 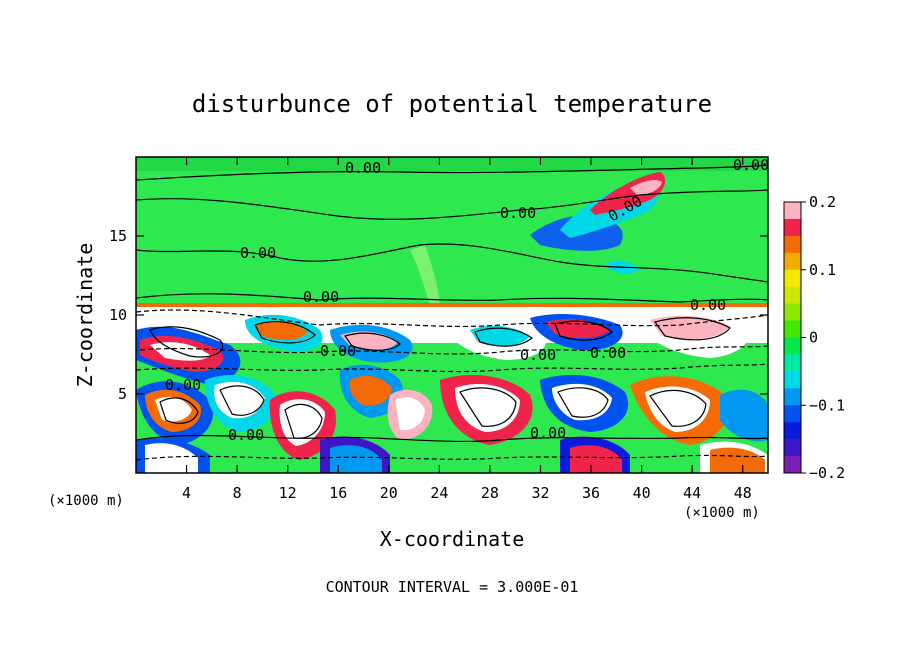 What do you see at coordinates (452, 587) in the screenshot?
I see `contour-interval-note: CONTOUR INTERVAL = 3.000E-01` at bounding box center [452, 587].